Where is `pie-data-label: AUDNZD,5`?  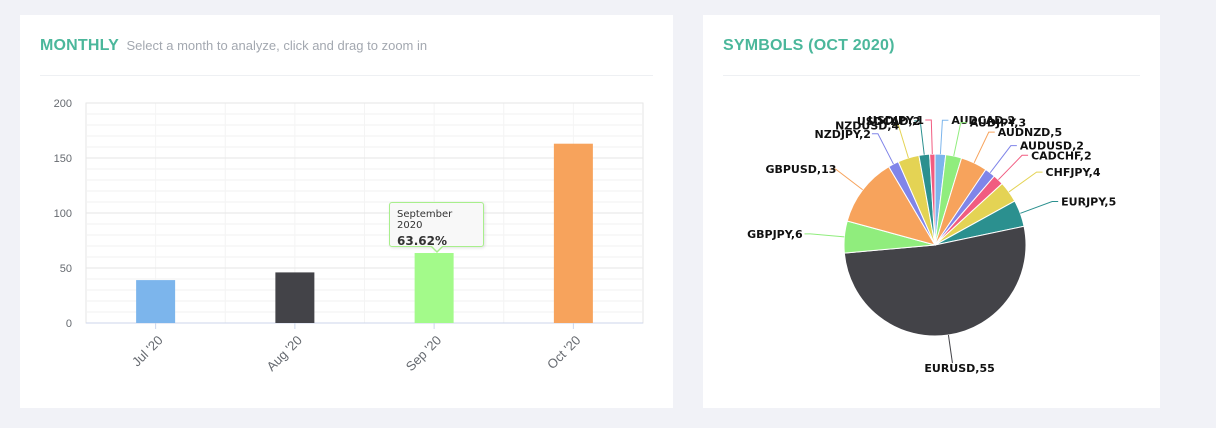 pie-data-label: AUDNZD,5 is located at coordinates (1030, 132).